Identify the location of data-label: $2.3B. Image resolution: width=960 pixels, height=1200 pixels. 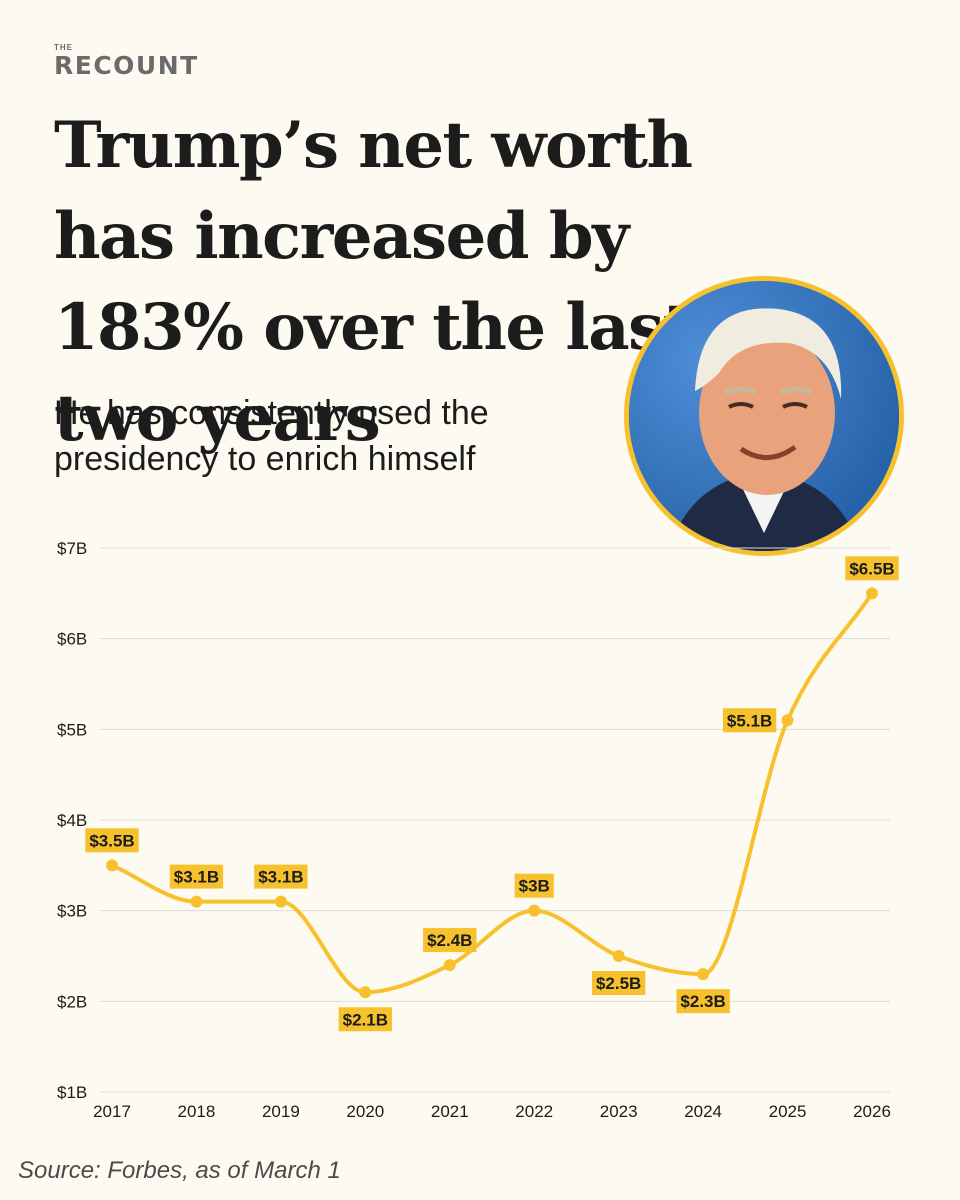
(703, 1001).